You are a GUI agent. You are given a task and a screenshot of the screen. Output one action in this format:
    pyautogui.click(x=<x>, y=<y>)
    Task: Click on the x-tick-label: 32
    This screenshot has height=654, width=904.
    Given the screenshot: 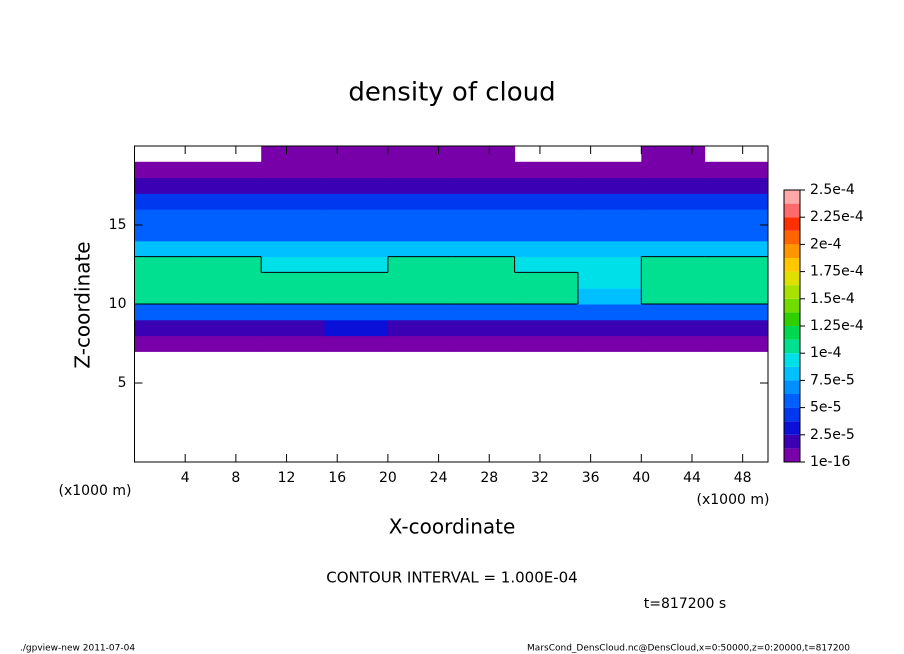 What is the action you would take?
    pyautogui.click(x=540, y=478)
    